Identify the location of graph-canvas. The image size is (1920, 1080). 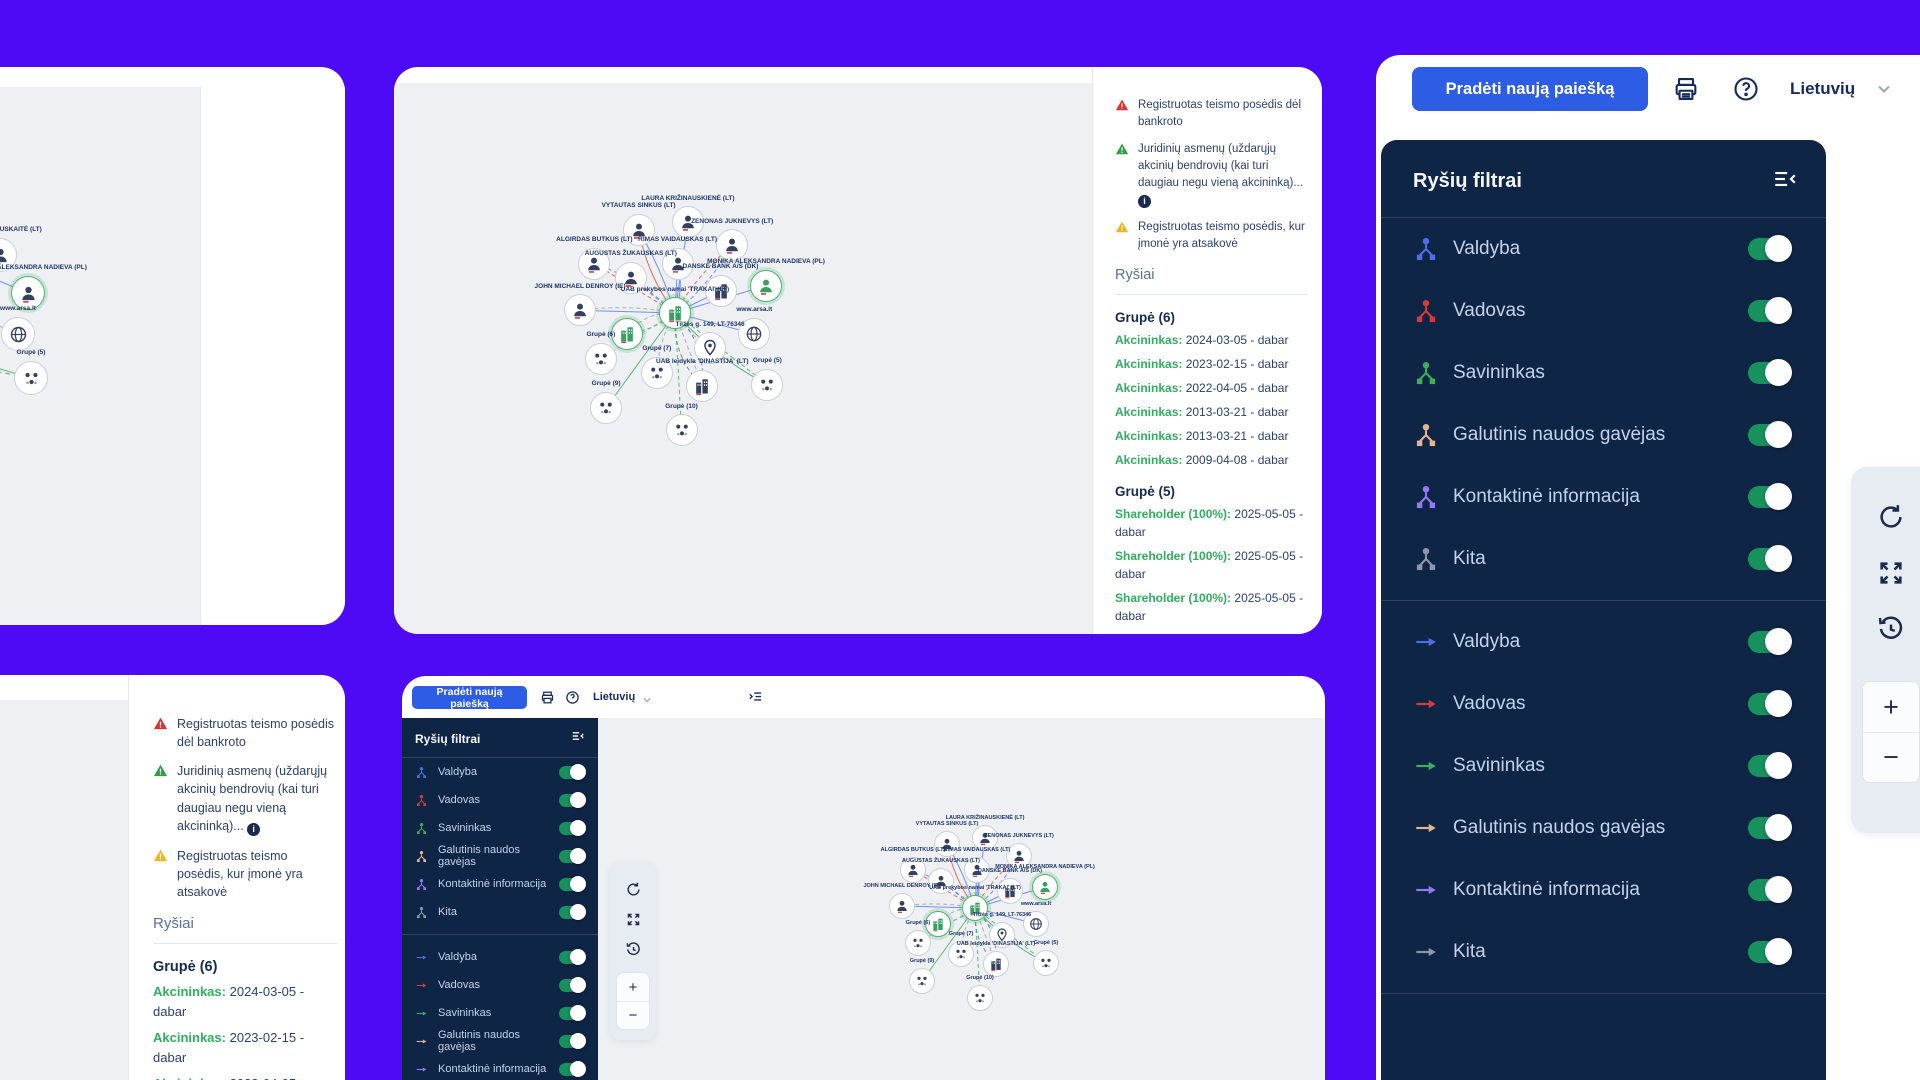
(64, 890).